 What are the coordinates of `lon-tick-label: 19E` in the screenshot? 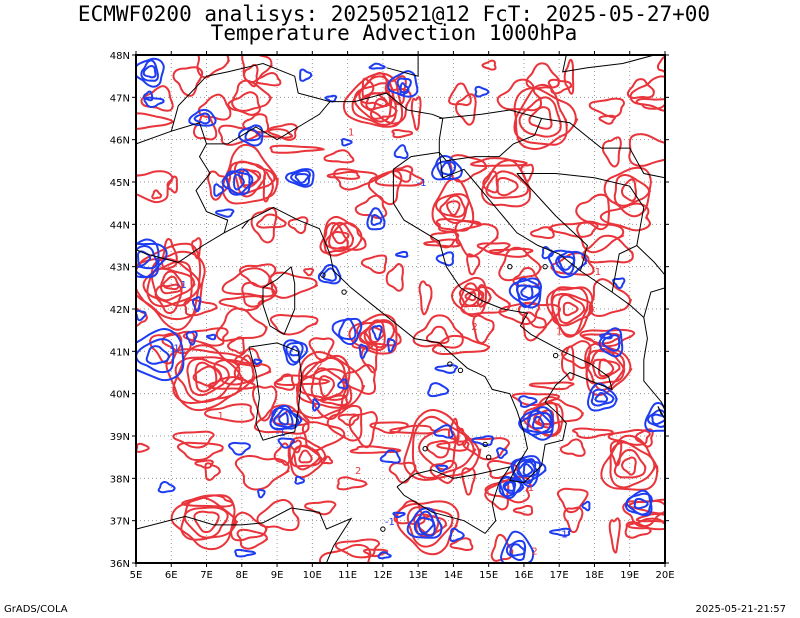 It's located at (629, 575).